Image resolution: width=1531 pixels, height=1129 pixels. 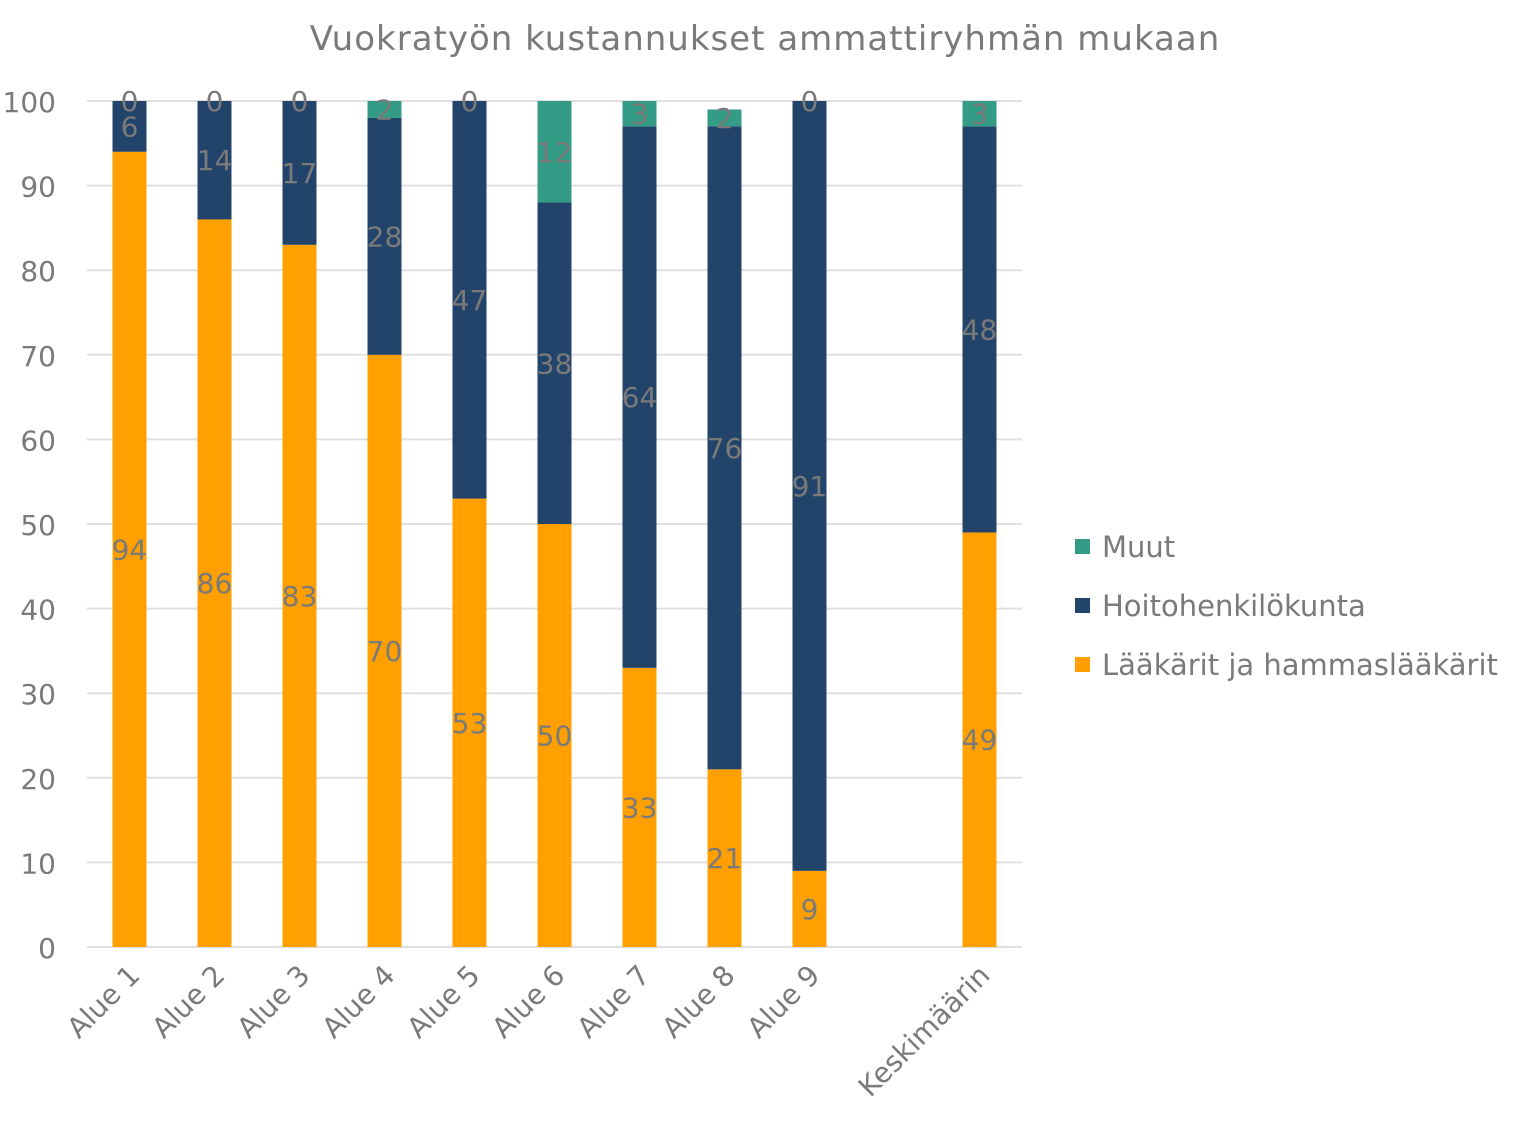 What do you see at coordinates (38, 440) in the screenshot?
I see `y-tick-label: 60` at bounding box center [38, 440].